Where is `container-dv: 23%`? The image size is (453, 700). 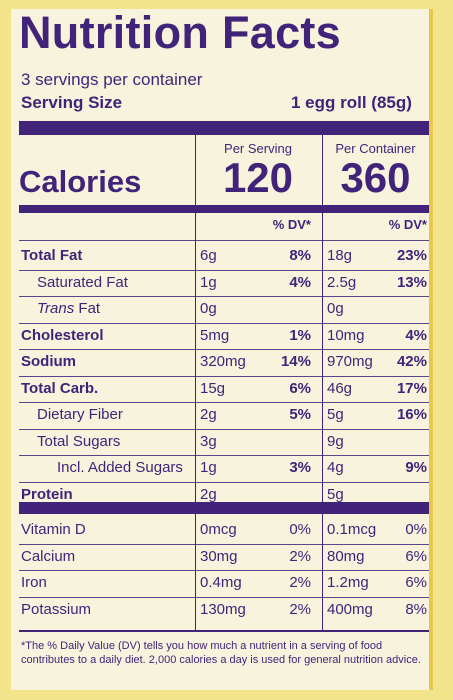
container-dv: 23% is located at coordinates (411, 255).